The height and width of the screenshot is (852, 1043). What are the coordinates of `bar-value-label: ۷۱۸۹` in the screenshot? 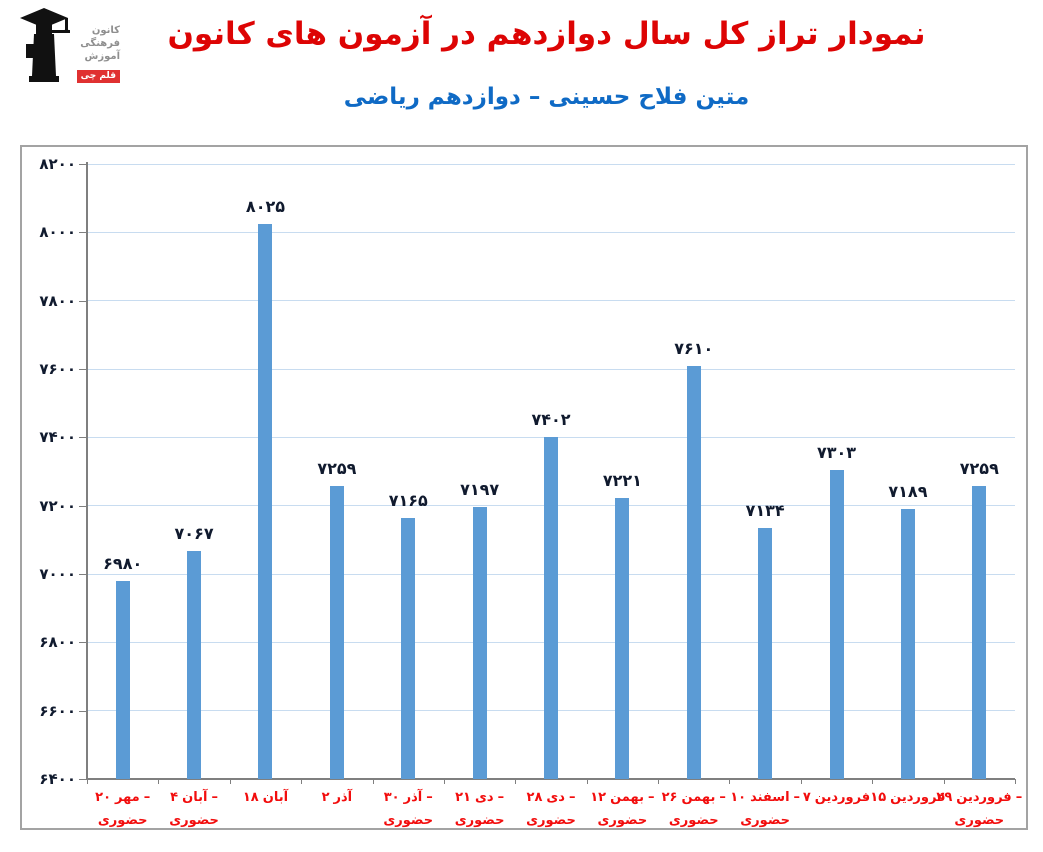 It's located at (908, 492).